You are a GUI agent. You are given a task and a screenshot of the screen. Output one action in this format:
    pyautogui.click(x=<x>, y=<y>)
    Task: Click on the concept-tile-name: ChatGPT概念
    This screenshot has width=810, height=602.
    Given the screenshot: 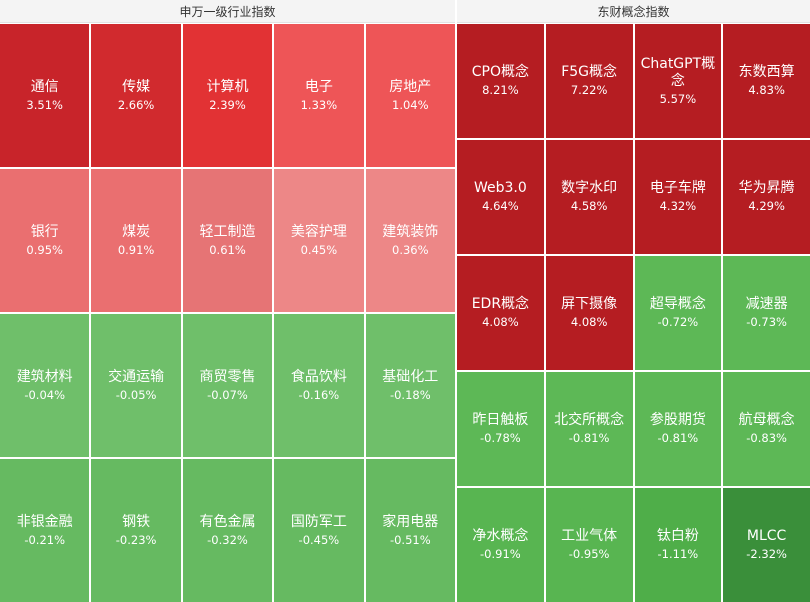 What is the action you would take?
    pyautogui.click(x=678, y=72)
    